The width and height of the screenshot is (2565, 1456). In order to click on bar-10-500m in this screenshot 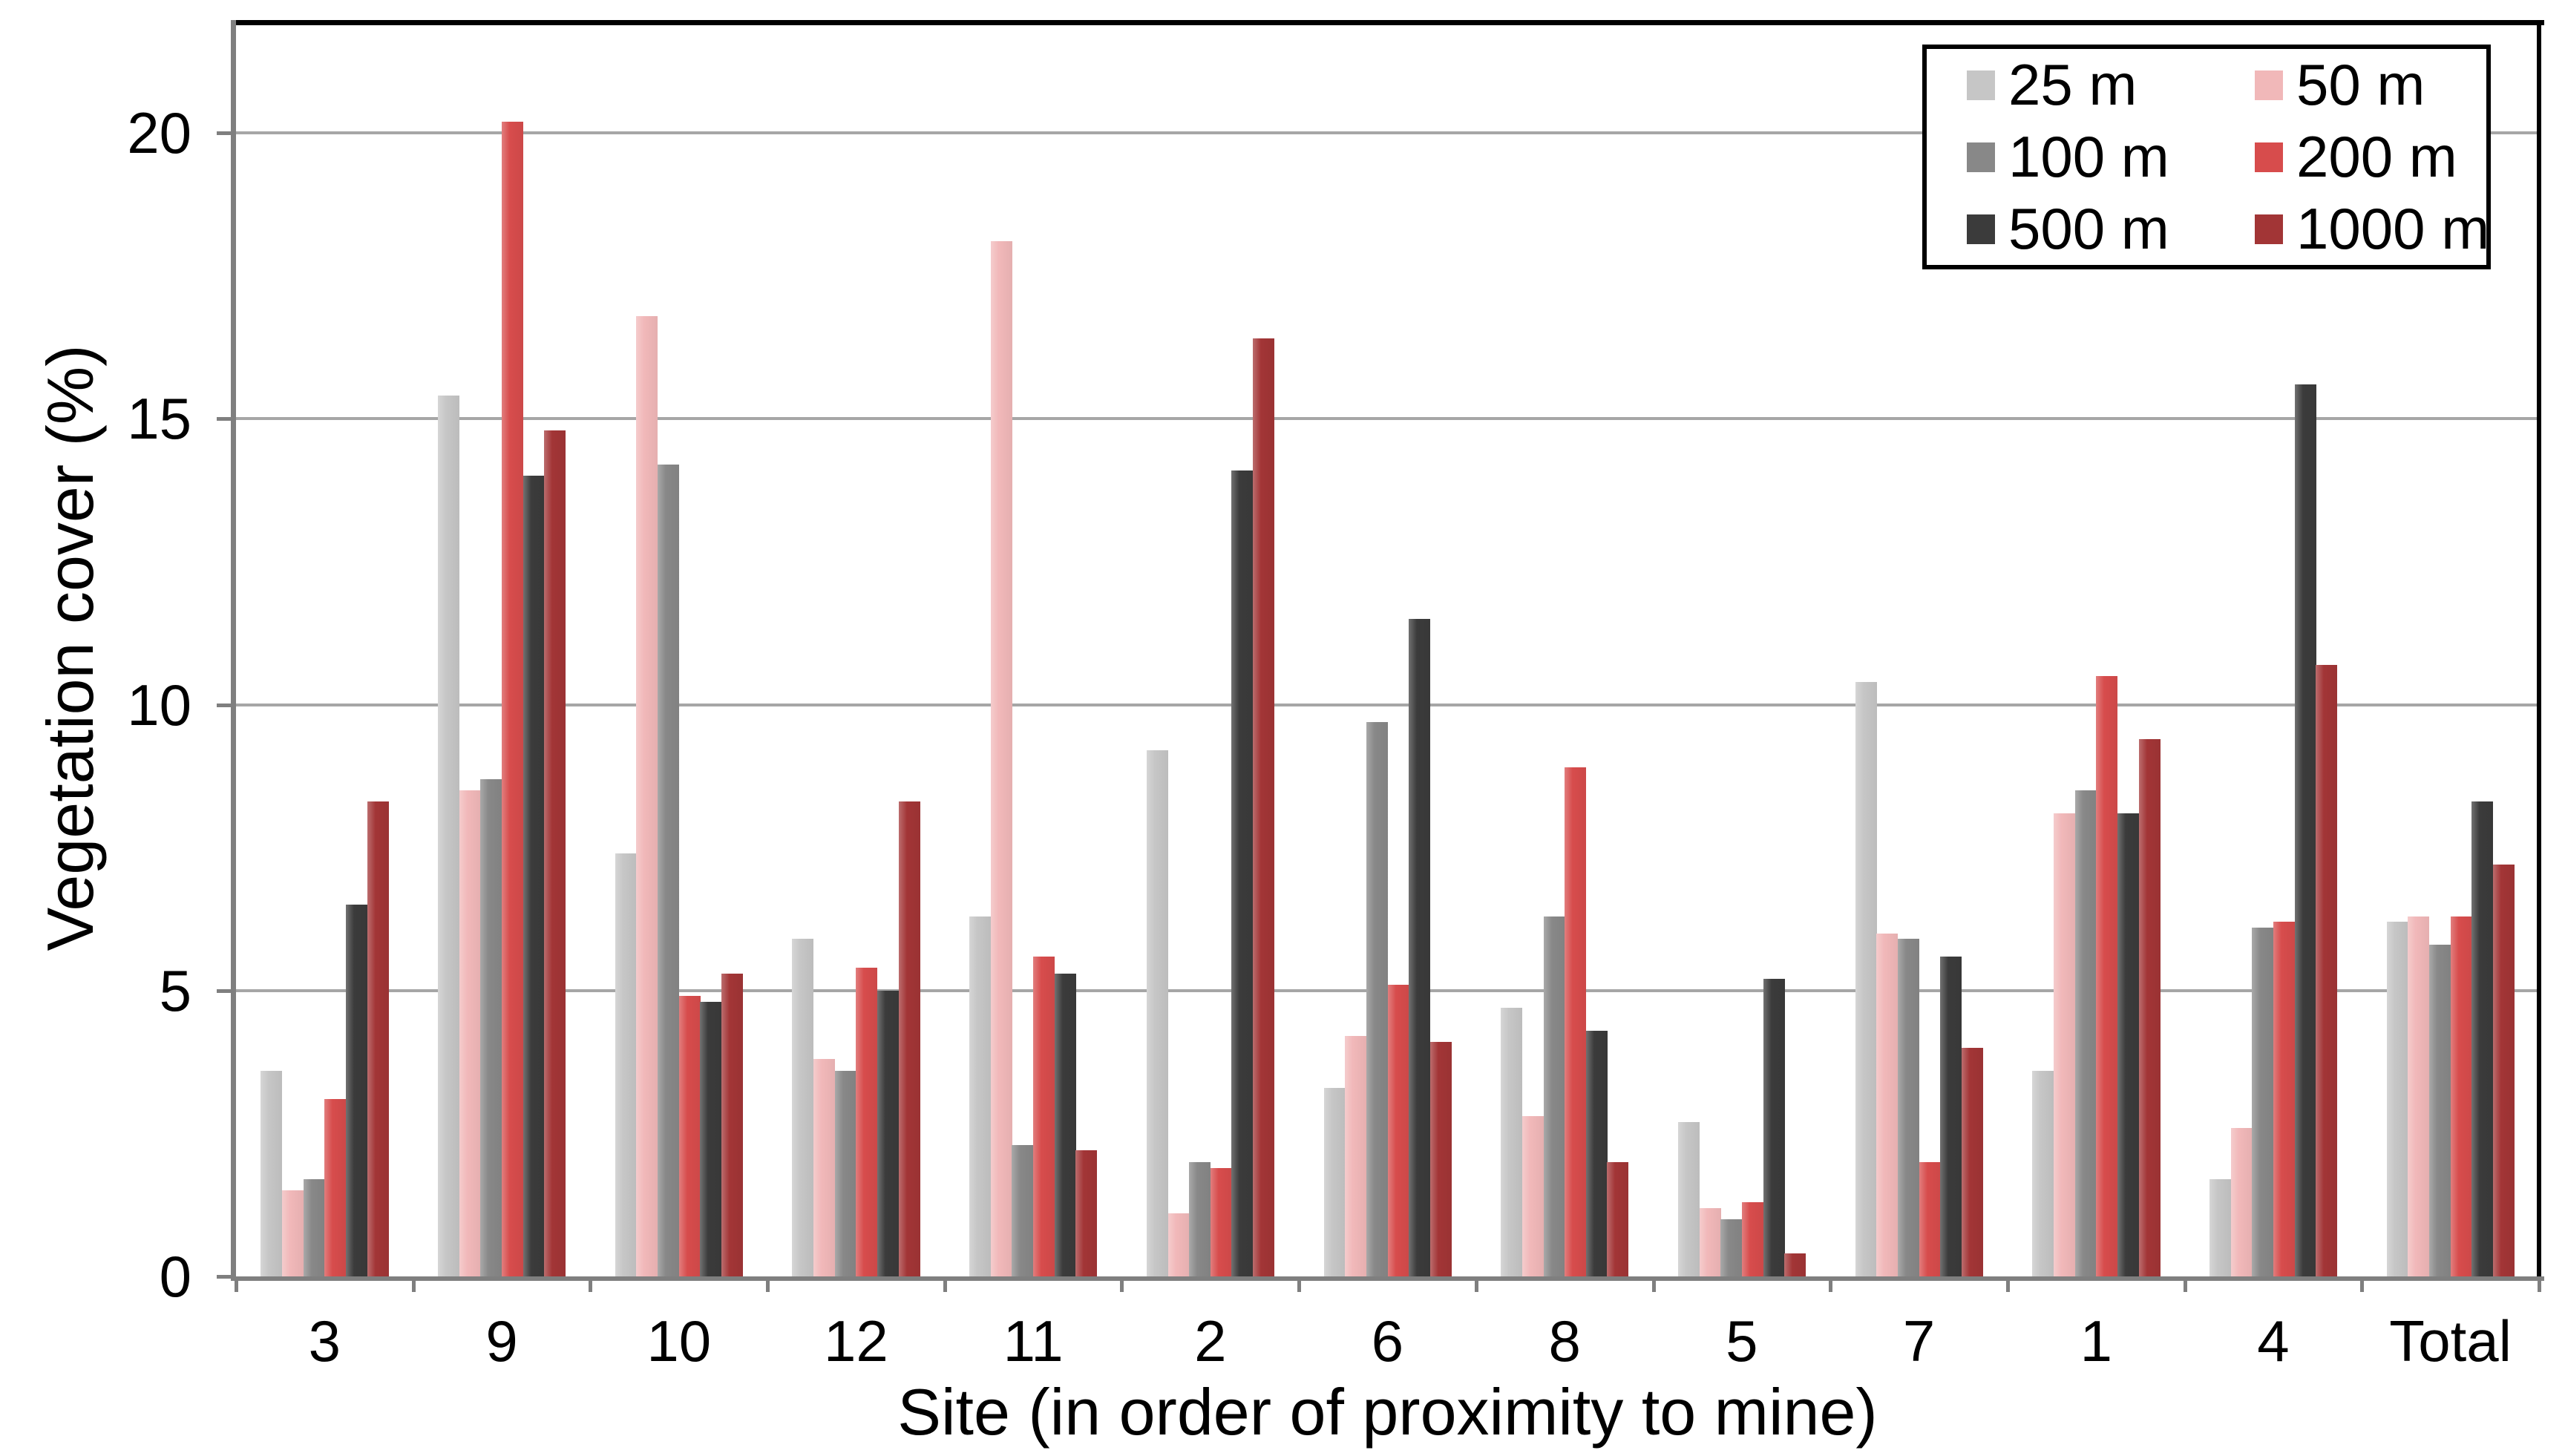, I will do `click(711, 1139)`.